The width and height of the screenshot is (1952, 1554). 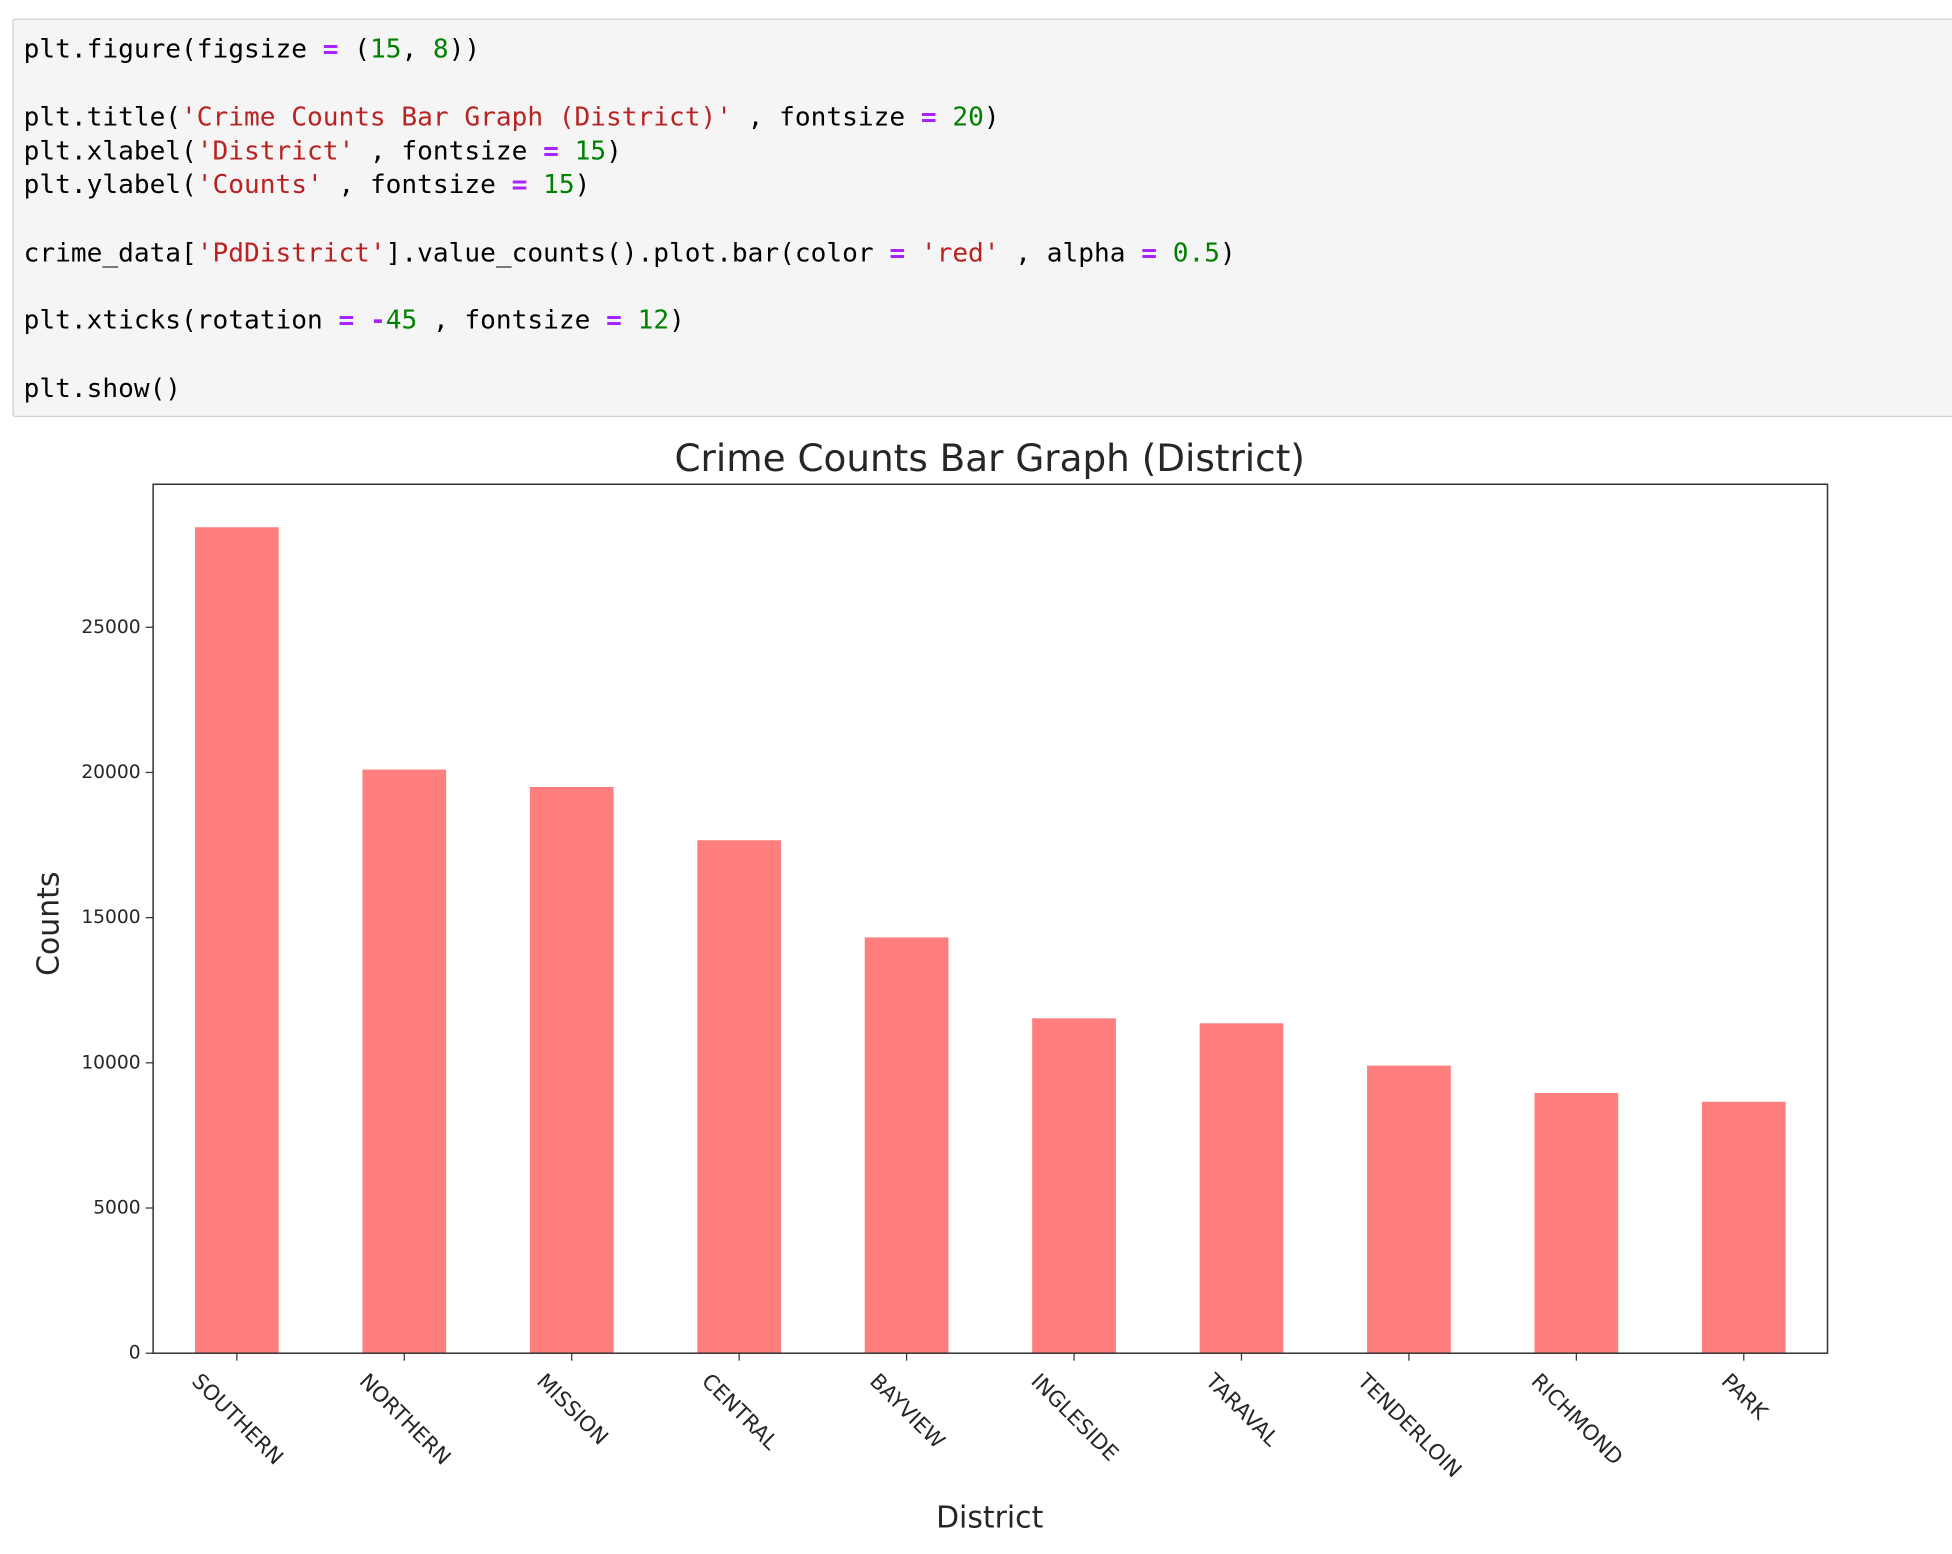 I want to click on y-tick-label: 5000, so click(x=116, y=1208).